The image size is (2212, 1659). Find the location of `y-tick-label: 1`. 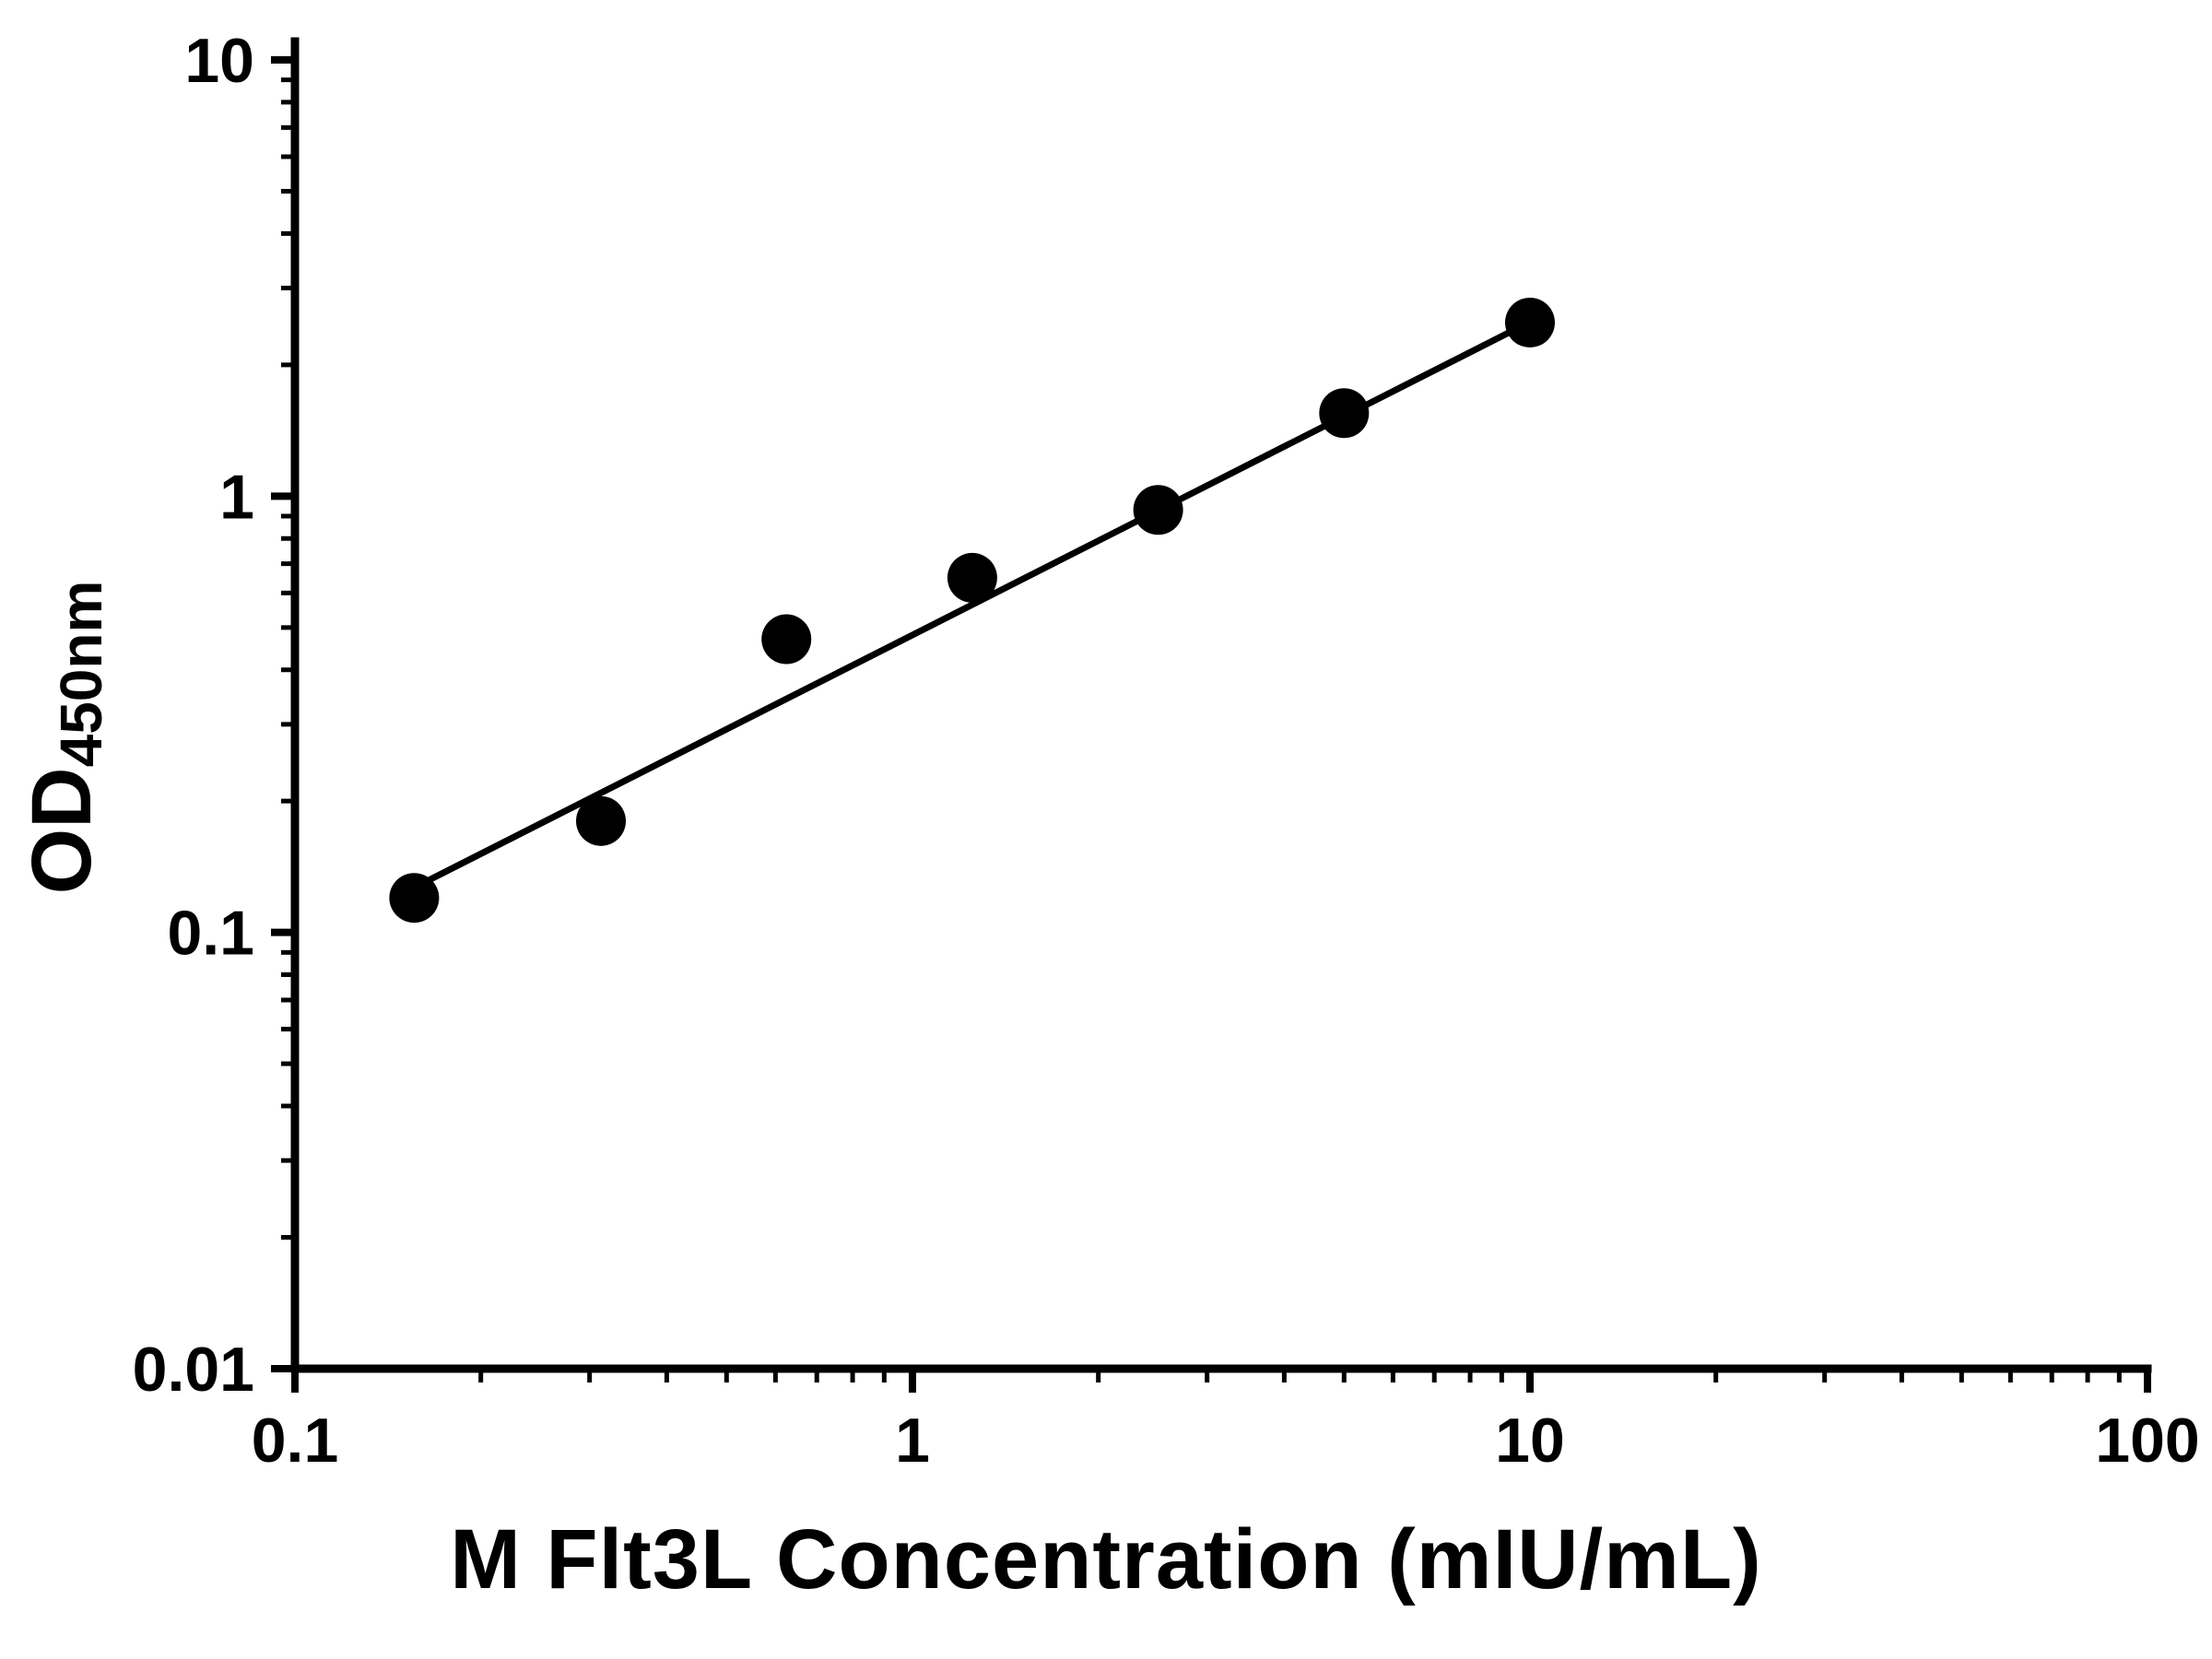

y-tick-label: 1 is located at coordinates (236, 497).